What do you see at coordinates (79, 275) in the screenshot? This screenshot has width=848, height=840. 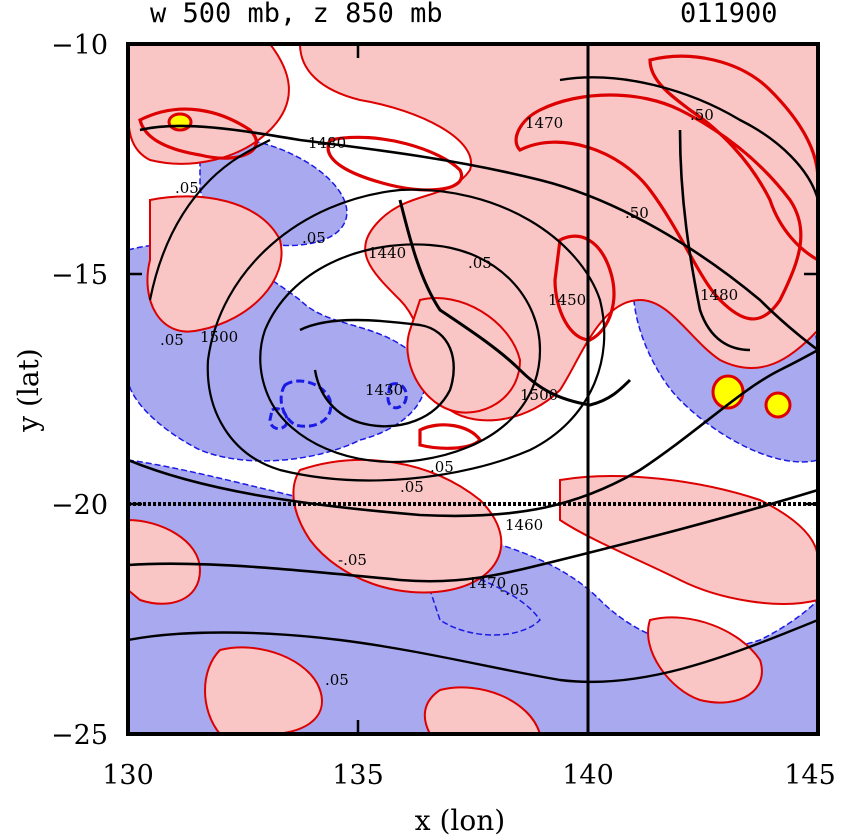 I see `y-tick-label: −15` at bounding box center [79, 275].